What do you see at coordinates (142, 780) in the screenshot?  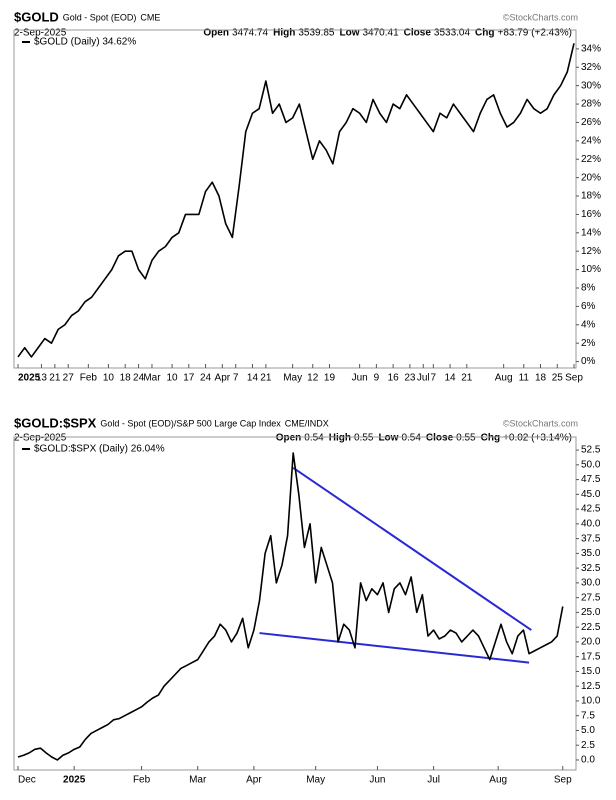 I see `x-tick-label: Feb` at bounding box center [142, 780].